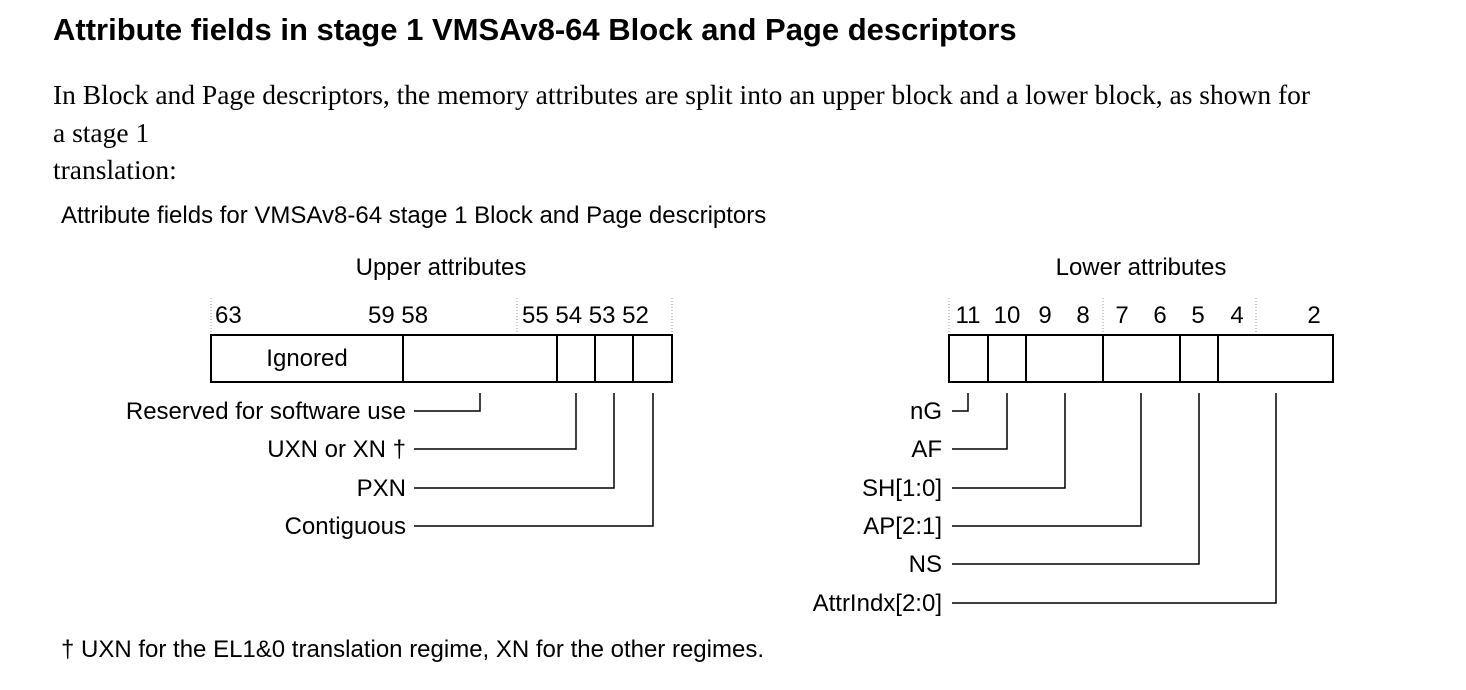 The height and width of the screenshot is (690, 1466). Describe the element at coordinates (495, 421) in the screenshot. I see `field-leader-uxn-xn` at that location.